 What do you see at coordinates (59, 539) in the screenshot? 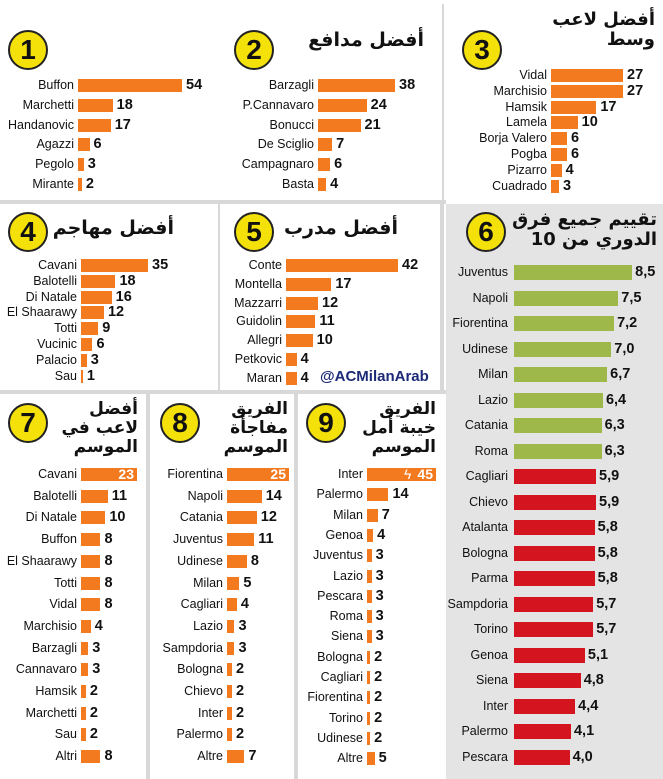
I see `bar-label: Buffon` at bounding box center [59, 539].